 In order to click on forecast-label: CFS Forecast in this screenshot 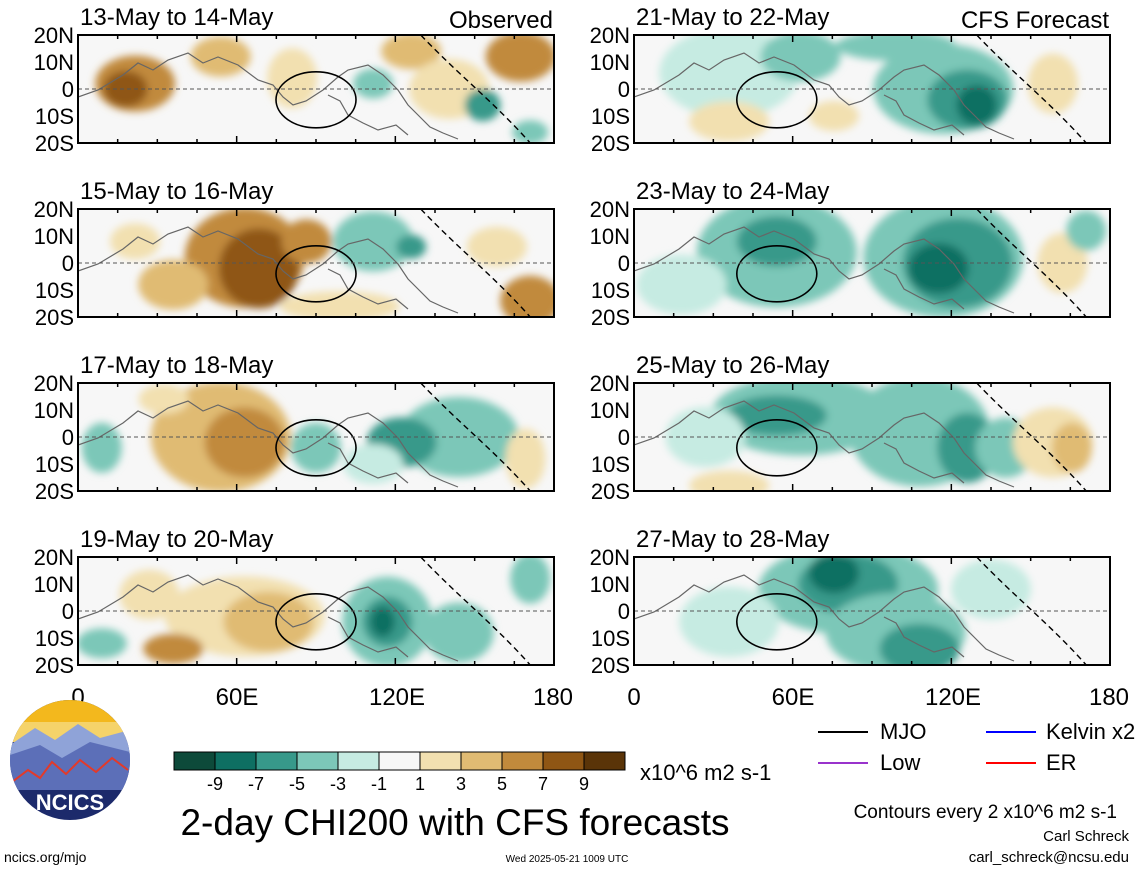, I will do `click(1035, 20)`.